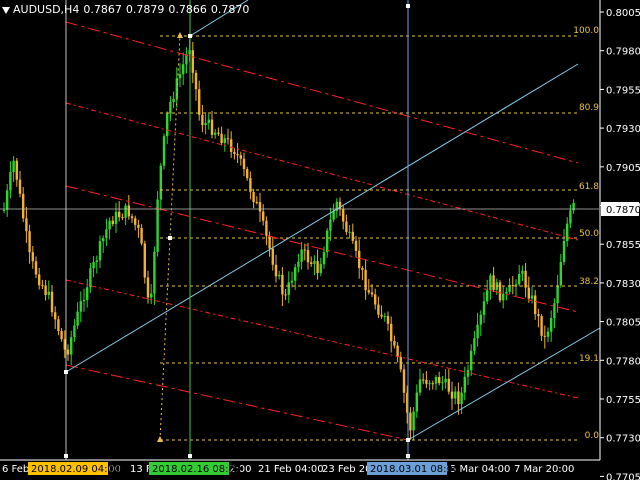 This screenshot has height=480, width=640. I want to click on trendline-top-segment, so click(219, 18).